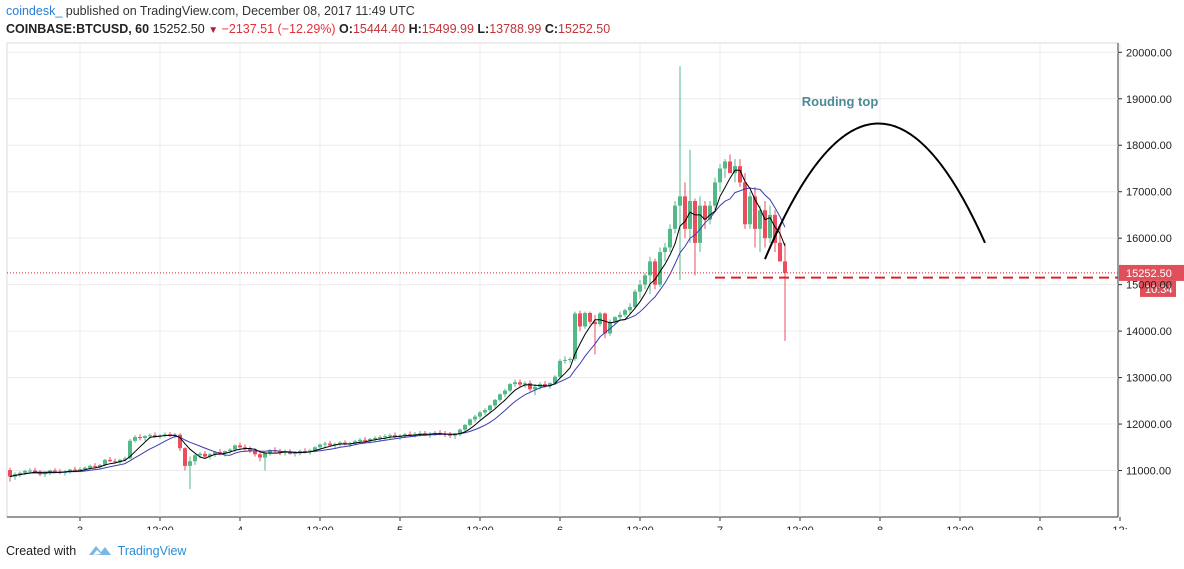  Describe the element at coordinates (1149, 193) in the screenshot. I see `y-tick-label: 17000.00` at that location.